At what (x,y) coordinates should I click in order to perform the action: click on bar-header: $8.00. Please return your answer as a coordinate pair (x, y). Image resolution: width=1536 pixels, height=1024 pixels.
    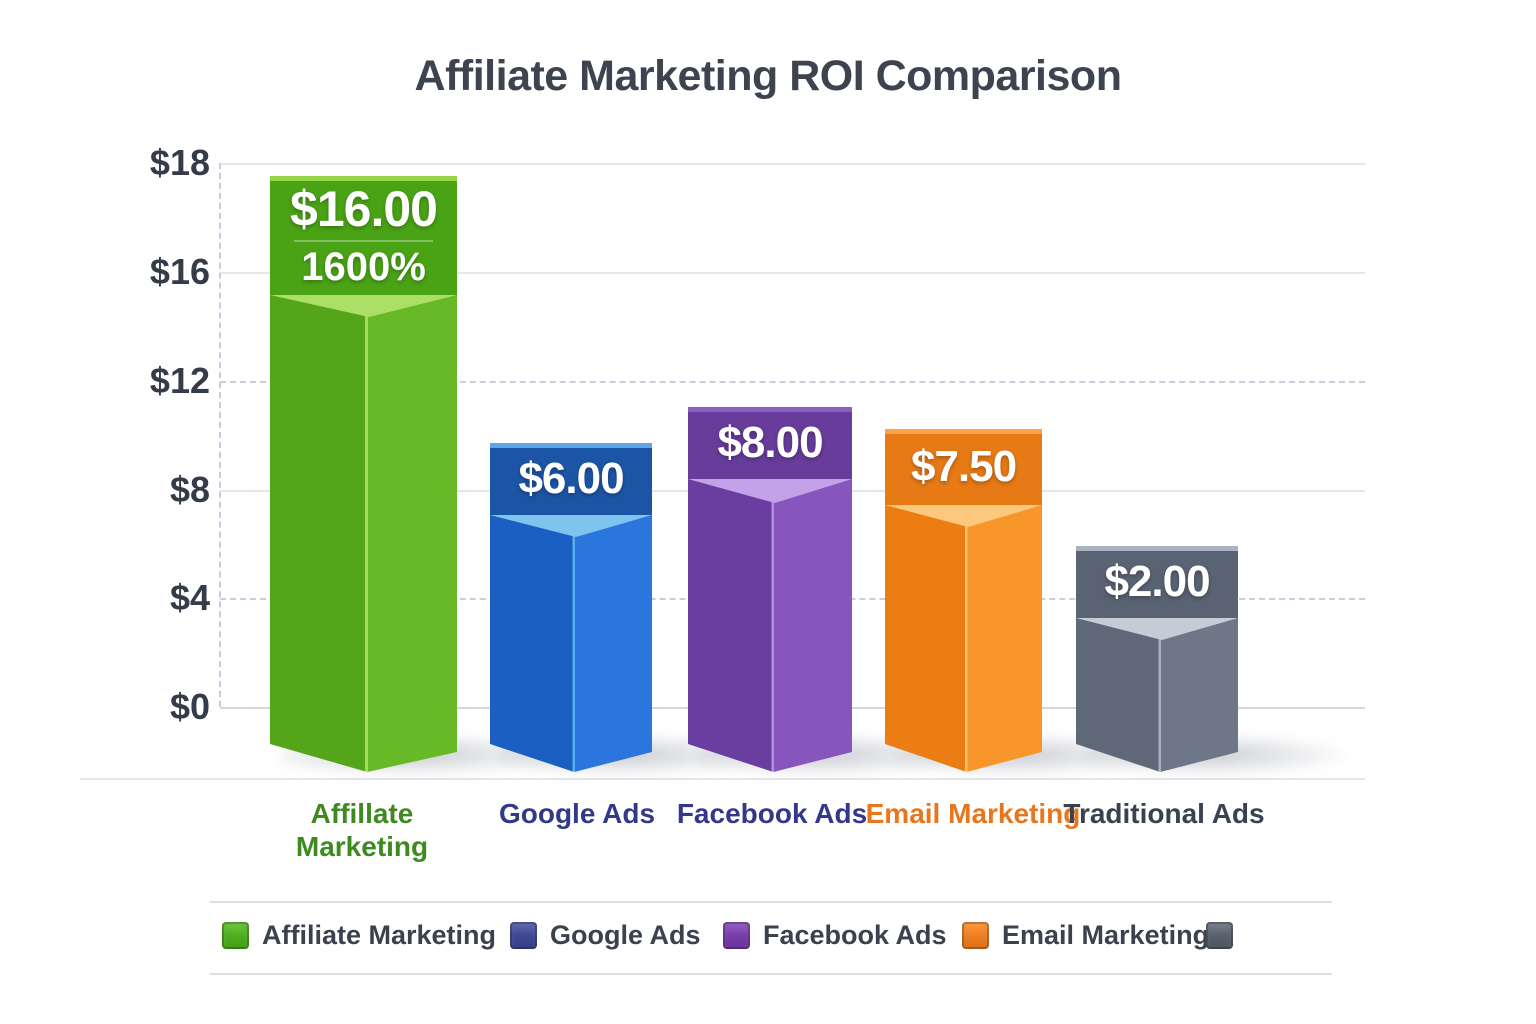
    Looking at the image, I should click on (770, 443).